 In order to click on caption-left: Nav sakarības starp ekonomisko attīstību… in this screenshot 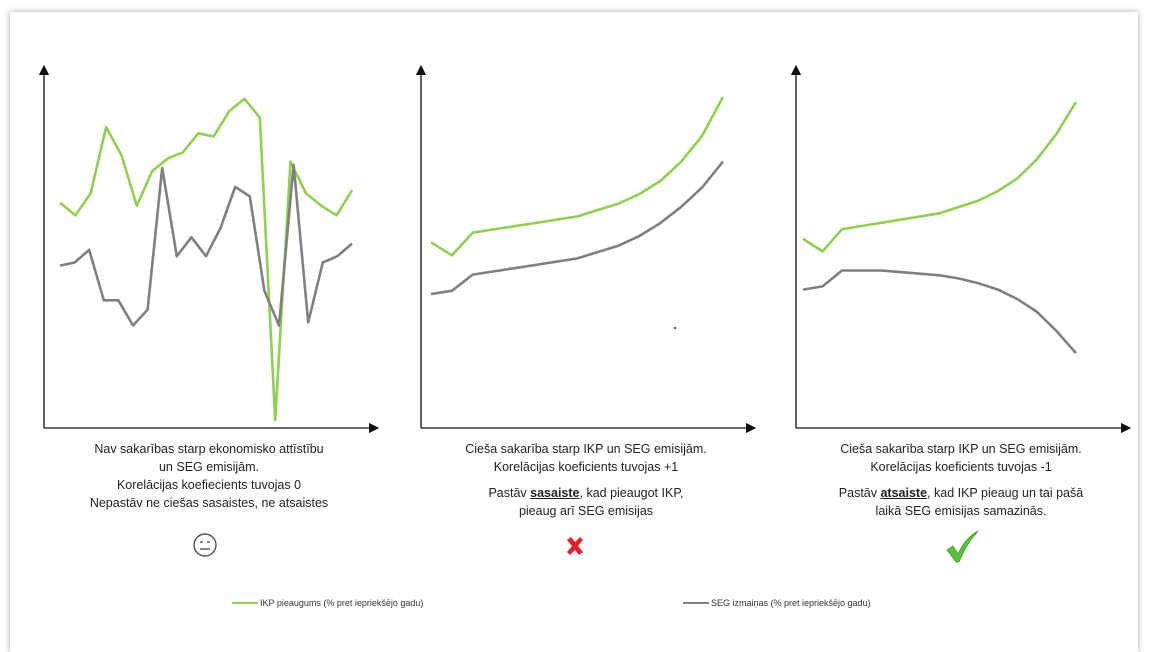, I will do `click(209, 476)`.